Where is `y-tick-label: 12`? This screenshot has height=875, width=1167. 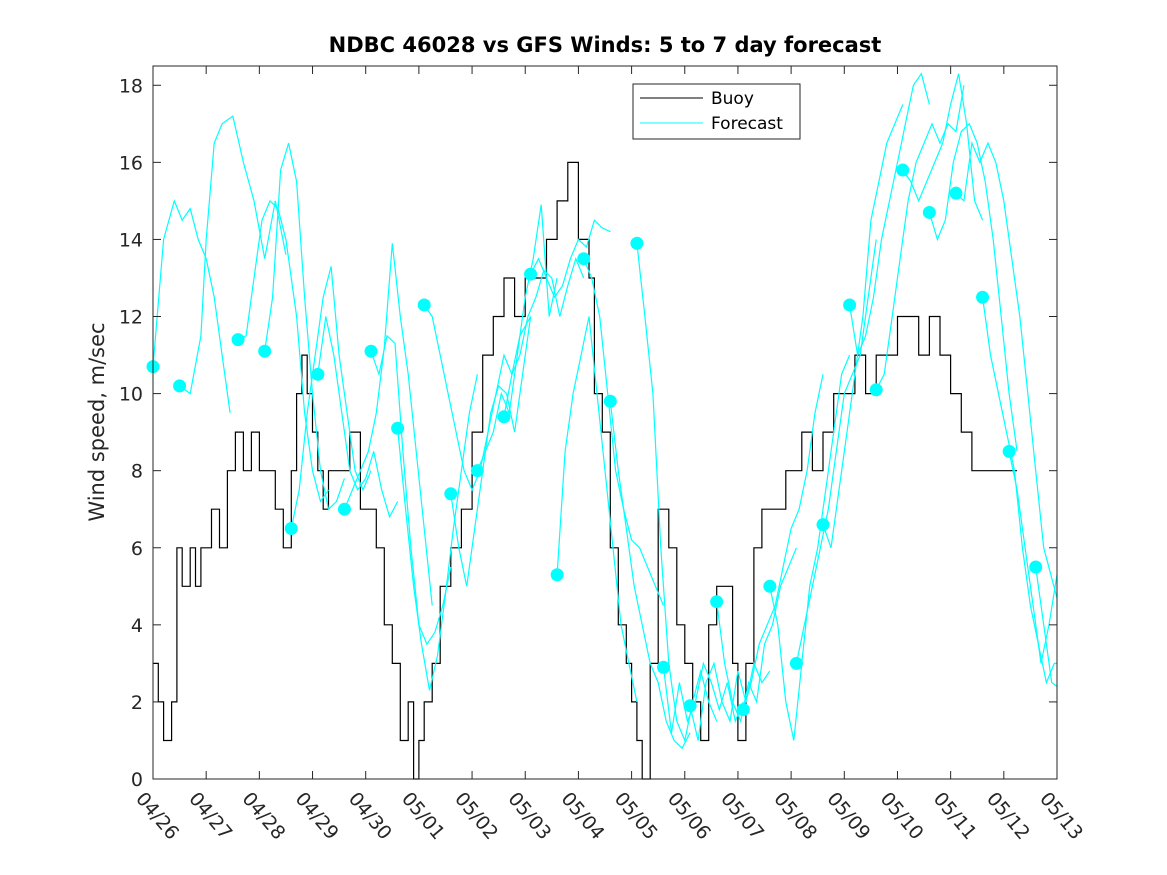
y-tick-label: 12 is located at coordinates (131, 318).